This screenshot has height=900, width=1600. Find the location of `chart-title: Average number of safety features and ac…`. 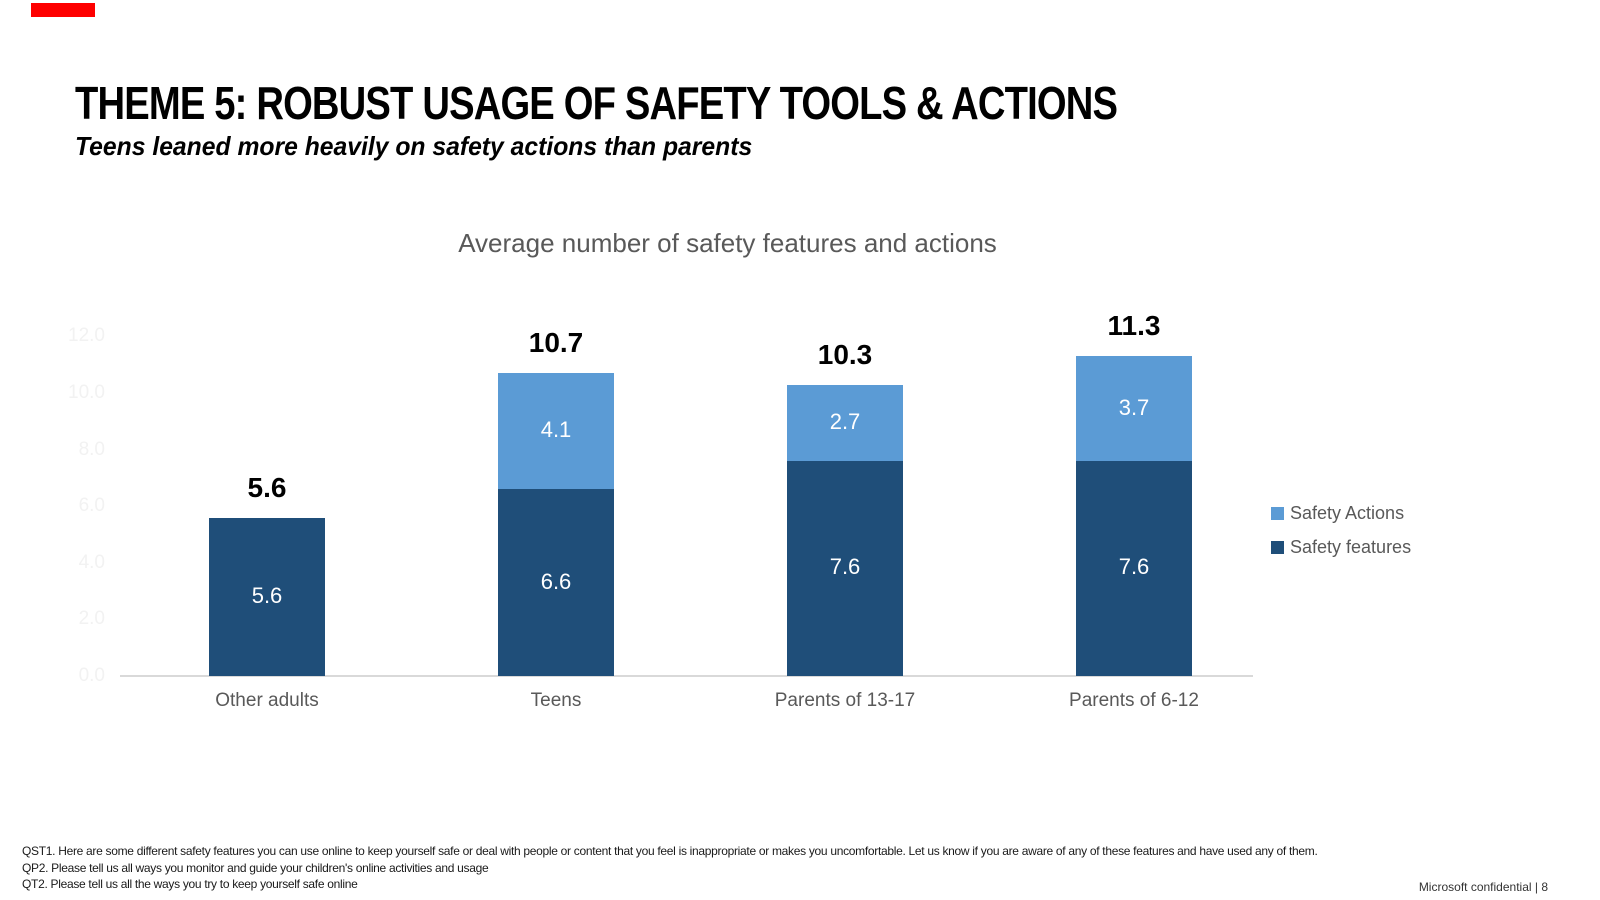

chart-title: Average number of safety features and ac… is located at coordinates (727, 243).